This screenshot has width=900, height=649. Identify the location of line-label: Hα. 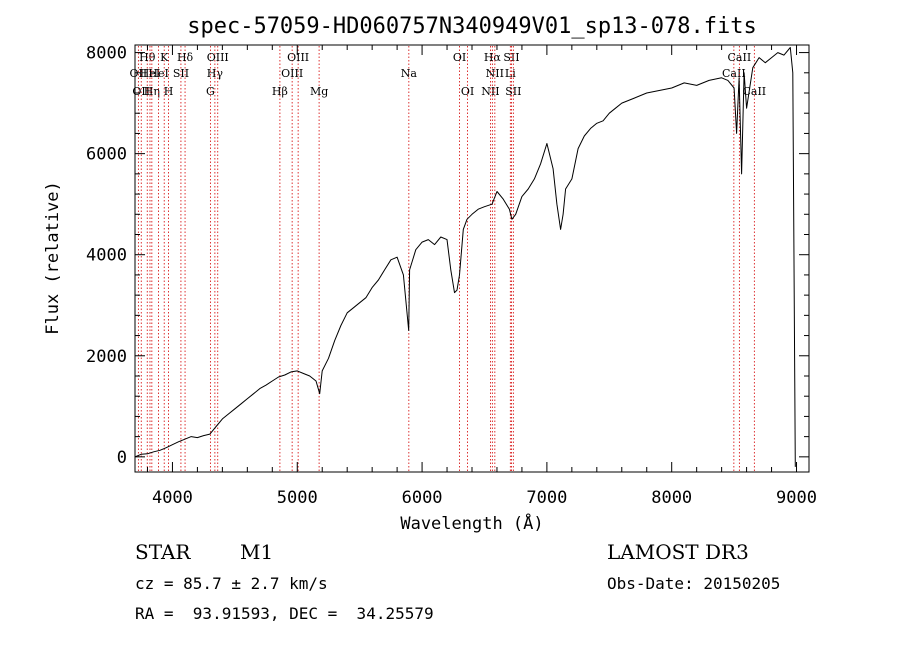
(493, 57).